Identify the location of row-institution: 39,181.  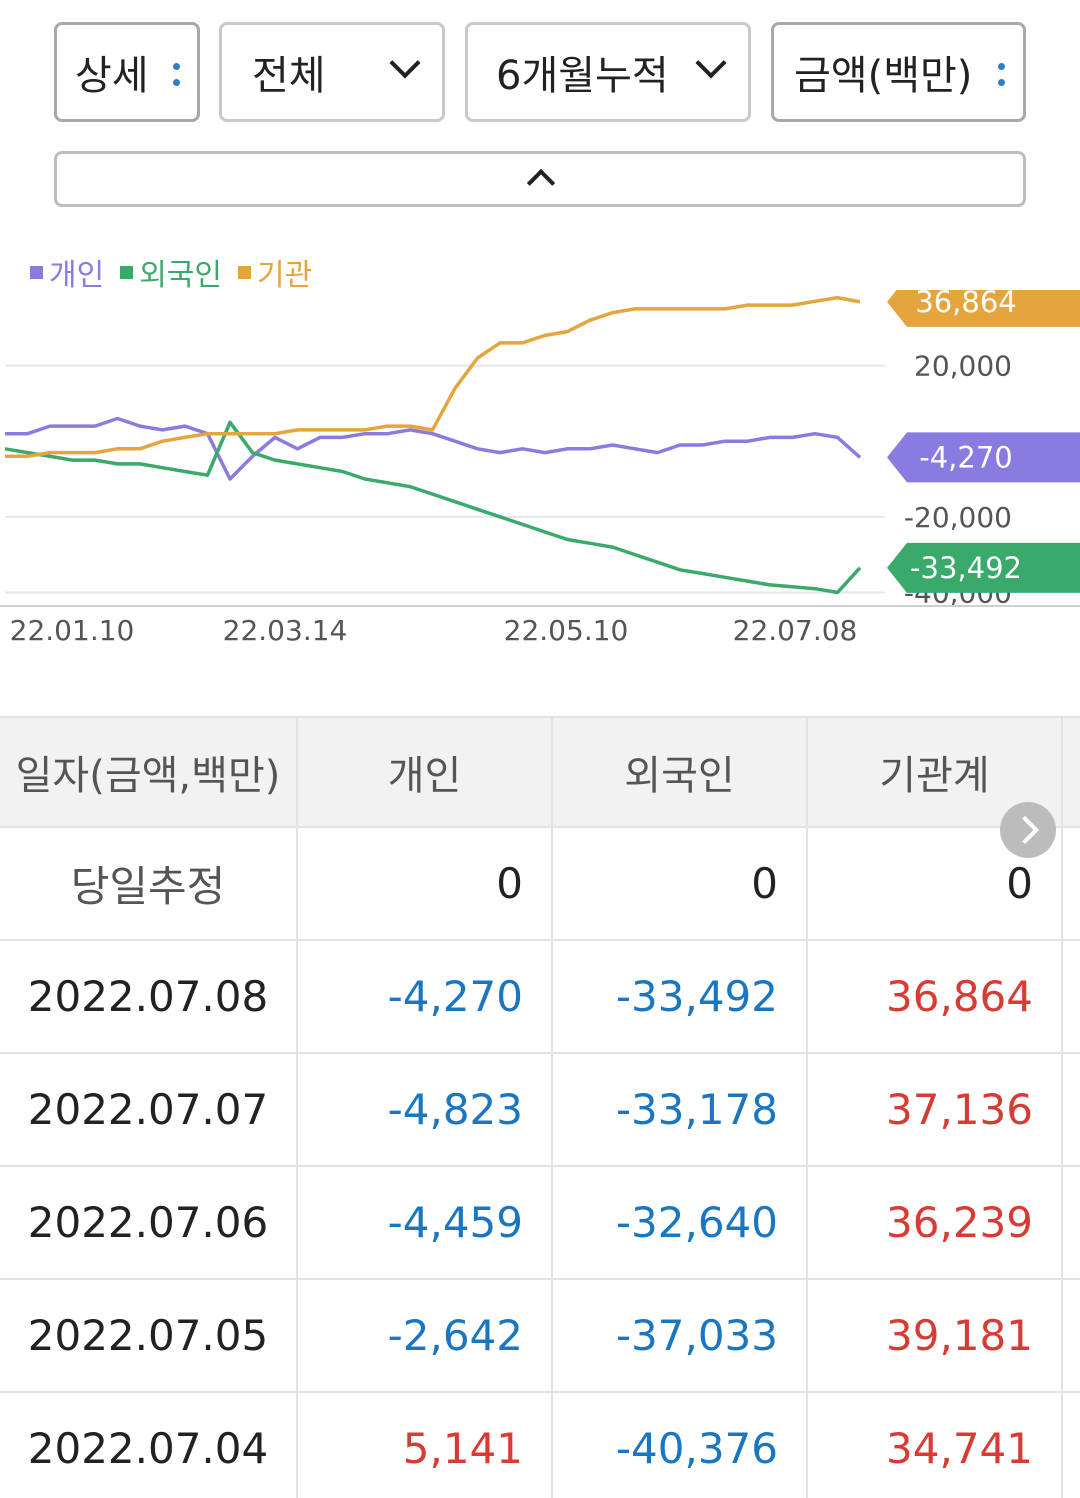
(935, 1335).